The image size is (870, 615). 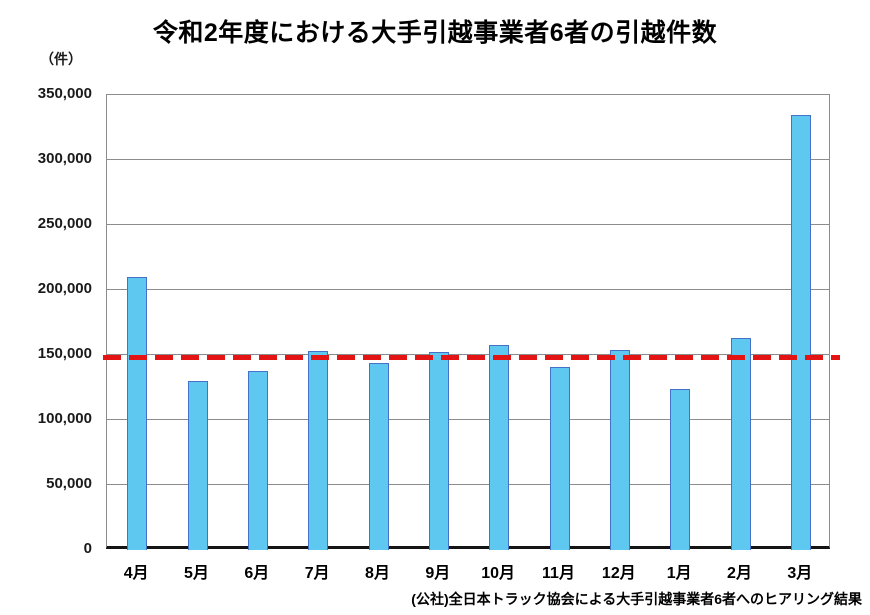 I want to click on y-axis-tick-label: 50,000, so click(x=69, y=483).